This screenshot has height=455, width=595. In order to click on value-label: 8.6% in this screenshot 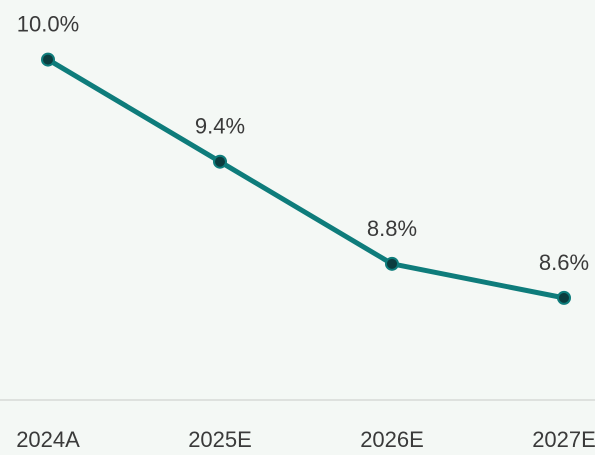, I will do `click(564, 262)`.